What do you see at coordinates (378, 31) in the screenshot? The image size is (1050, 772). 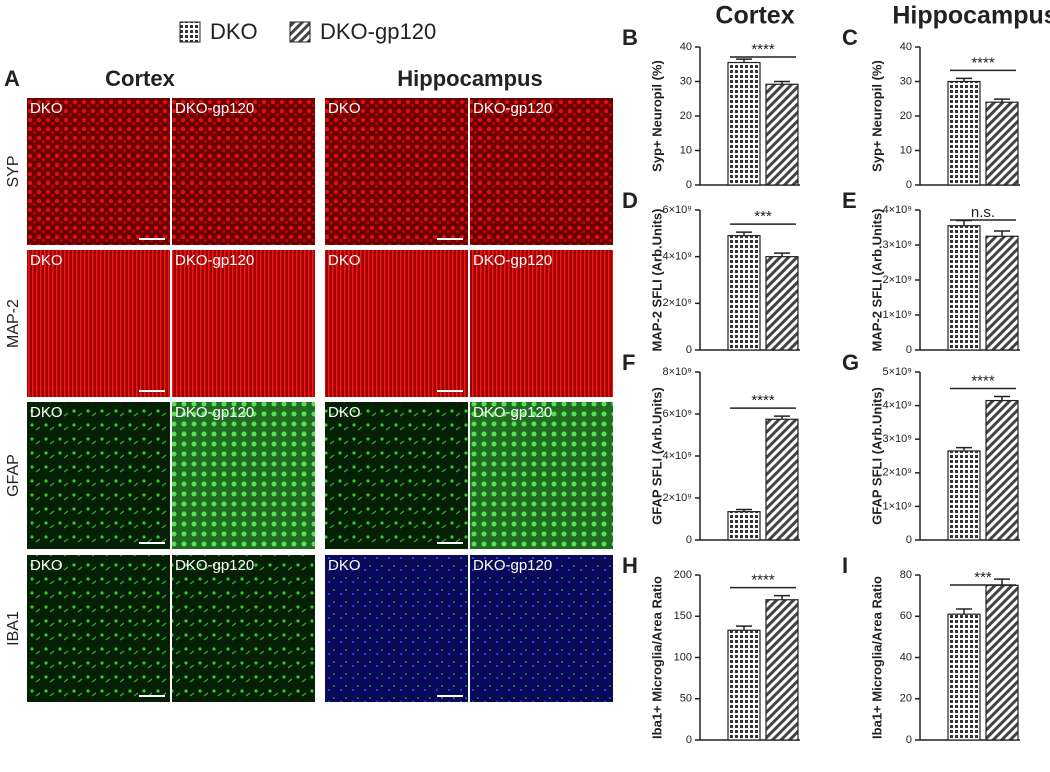 I see `legend-label: DKO-gp120` at bounding box center [378, 31].